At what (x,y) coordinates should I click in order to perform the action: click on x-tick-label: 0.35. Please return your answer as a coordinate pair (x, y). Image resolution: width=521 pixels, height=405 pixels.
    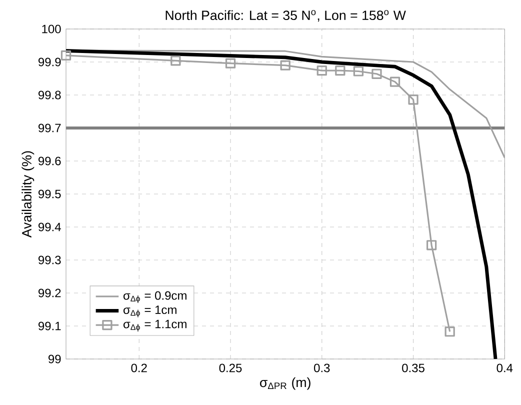
    Looking at the image, I should click on (413, 368).